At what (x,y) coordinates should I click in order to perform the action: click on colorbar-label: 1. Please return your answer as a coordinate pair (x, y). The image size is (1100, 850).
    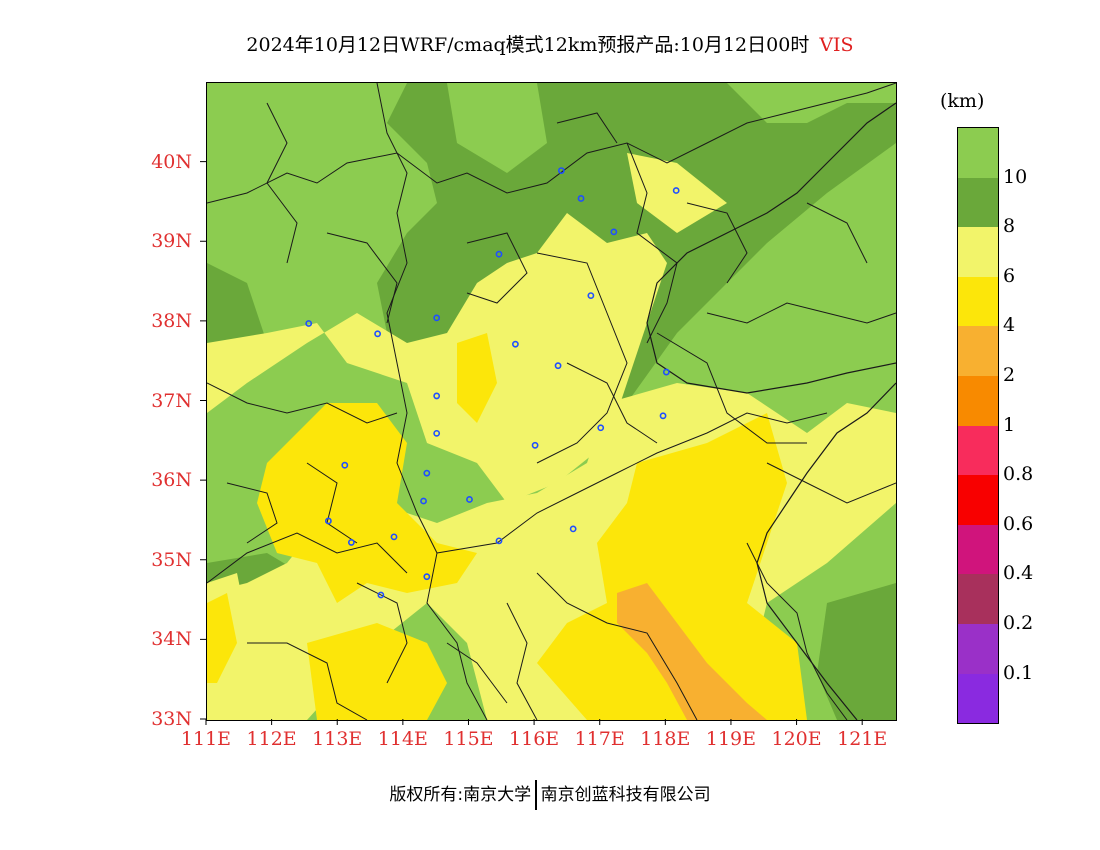
    Looking at the image, I should click on (1009, 424).